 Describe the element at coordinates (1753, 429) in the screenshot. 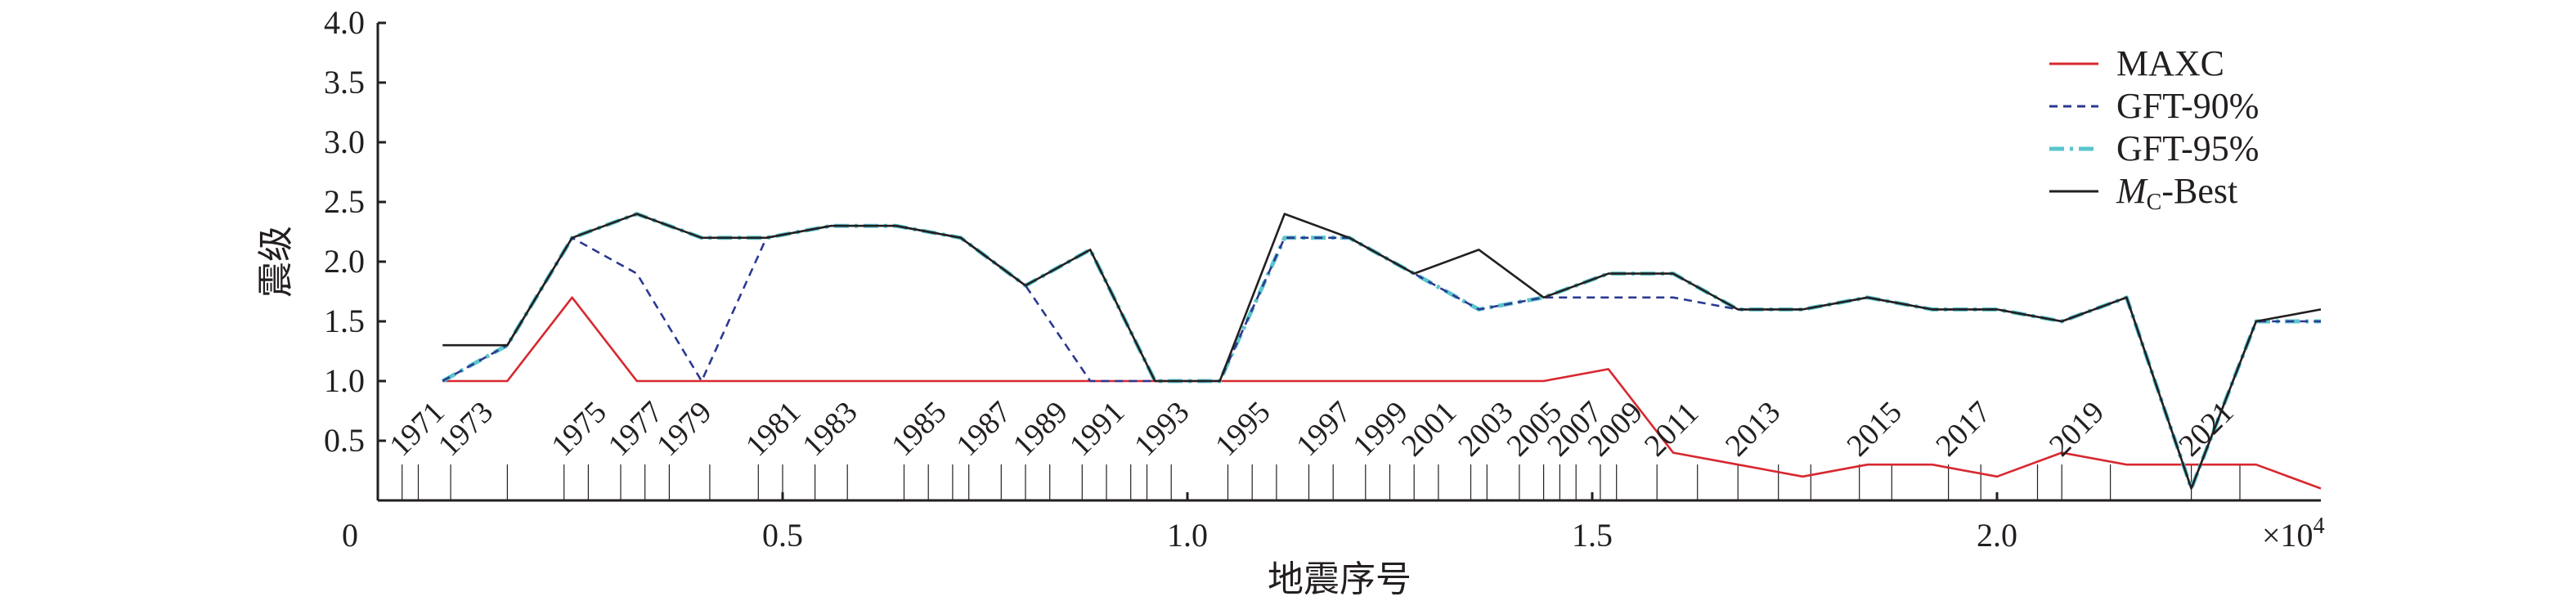

I see `year-label: 2013` at that location.